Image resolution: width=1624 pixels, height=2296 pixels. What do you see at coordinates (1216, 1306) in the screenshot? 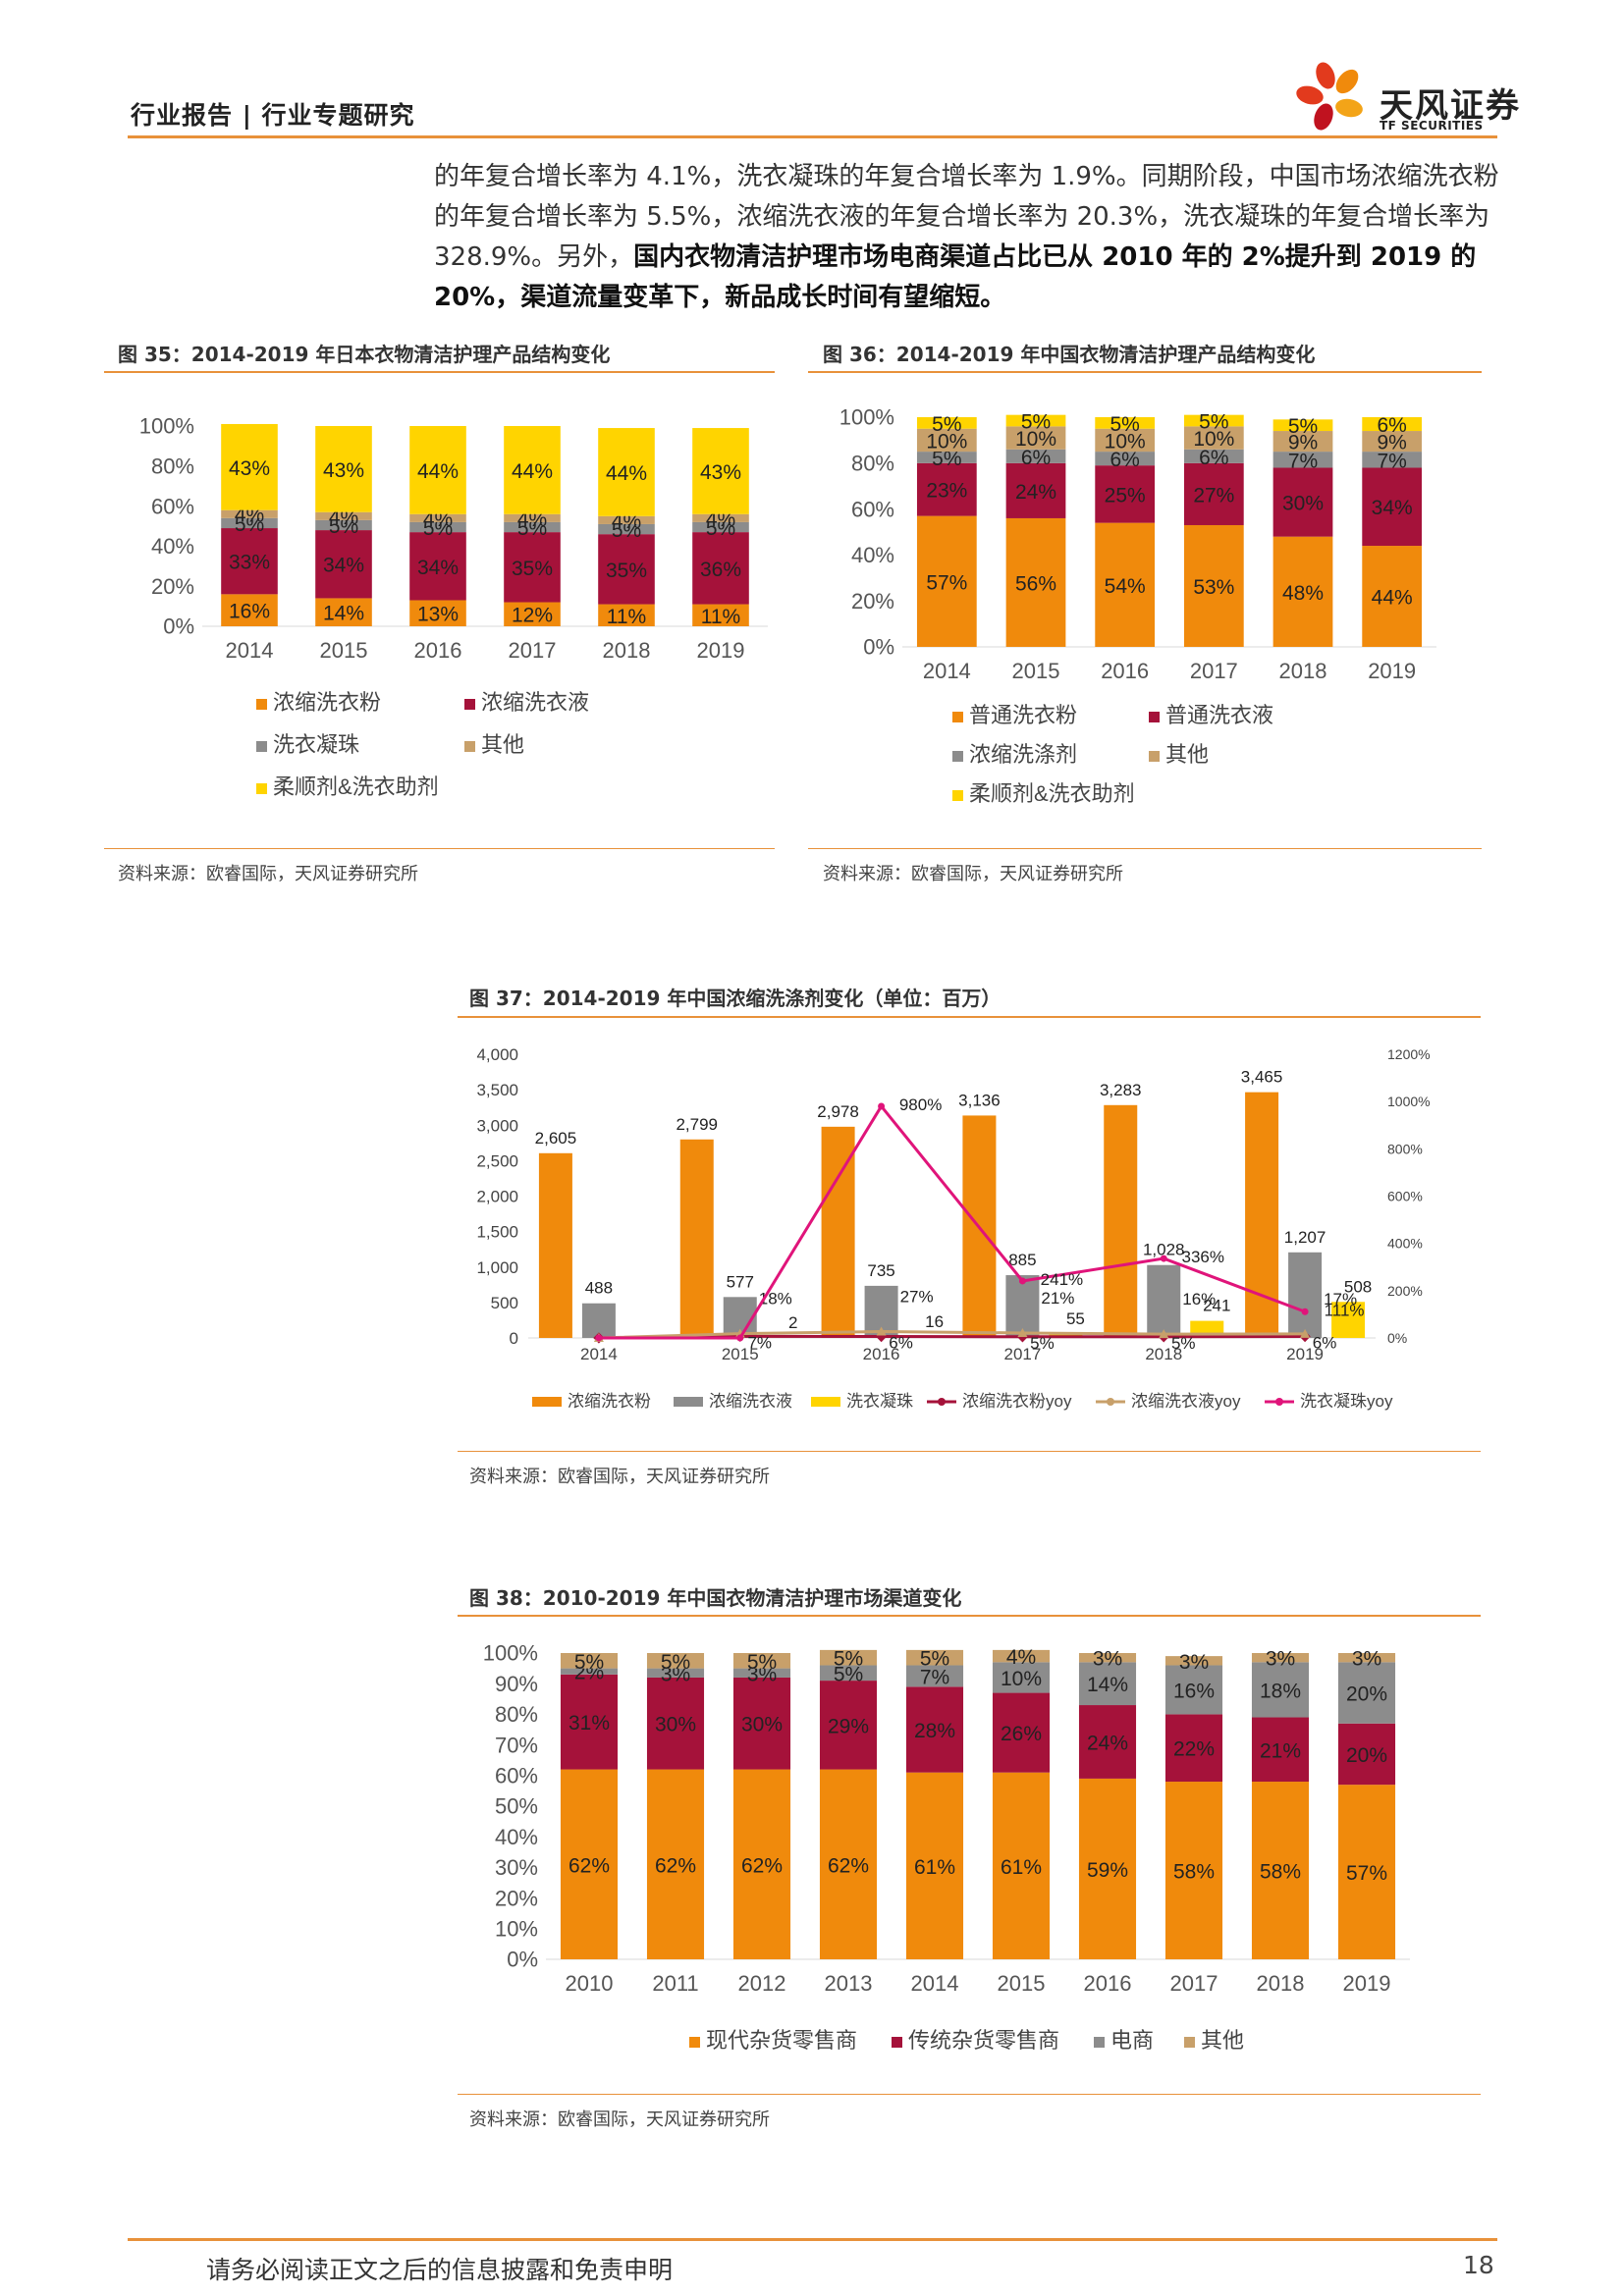
I see `bar-data-label: 241` at bounding box center [1216, 1306].